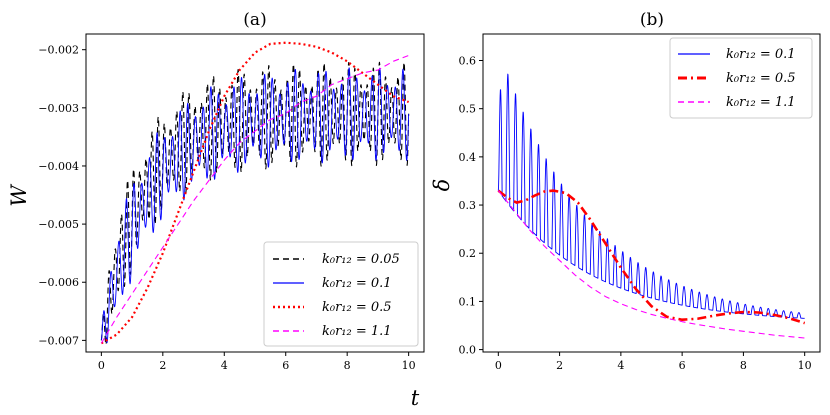 This screenshot has width=830, height=415. I want to click on y-tick-label-b-0: 0.0, so click(468, 350).